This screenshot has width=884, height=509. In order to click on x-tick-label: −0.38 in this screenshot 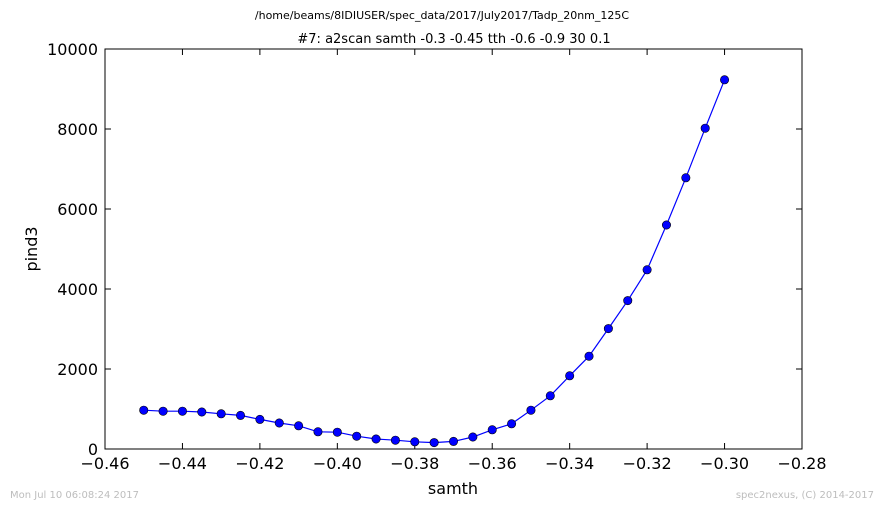, I will do `click(414, 463)`.